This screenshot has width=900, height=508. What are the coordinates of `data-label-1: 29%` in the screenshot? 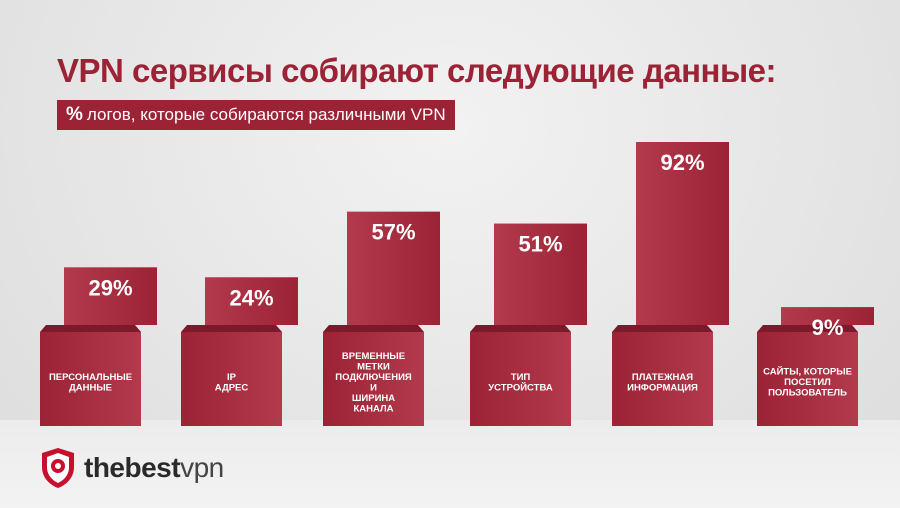 It's located at (110, 287).